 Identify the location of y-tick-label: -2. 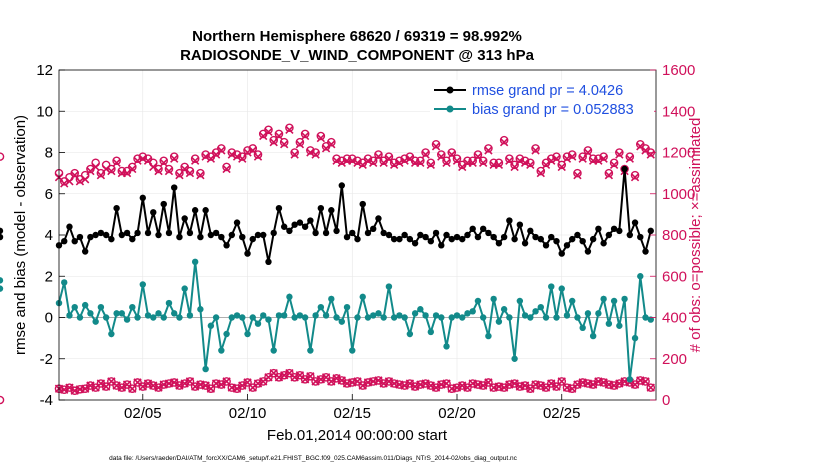
(46, 359).